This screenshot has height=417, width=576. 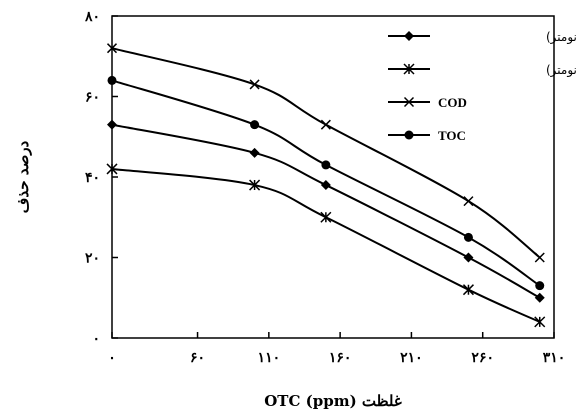 I want to click on x-tick-label-0: ٠, so click(x=112, y=358).